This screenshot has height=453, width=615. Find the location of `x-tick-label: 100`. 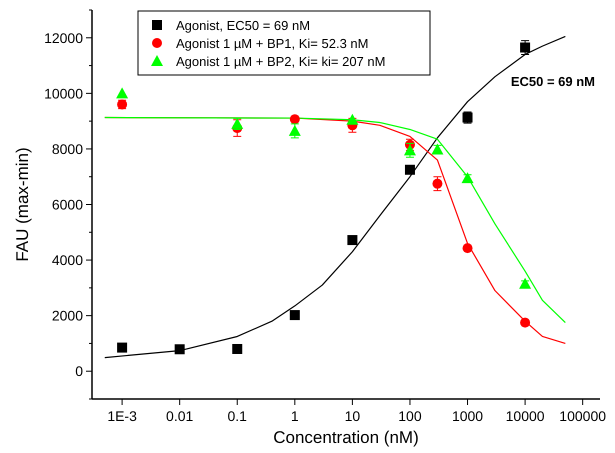

x-tick-label: 100 is located at coordinates (410, 416).